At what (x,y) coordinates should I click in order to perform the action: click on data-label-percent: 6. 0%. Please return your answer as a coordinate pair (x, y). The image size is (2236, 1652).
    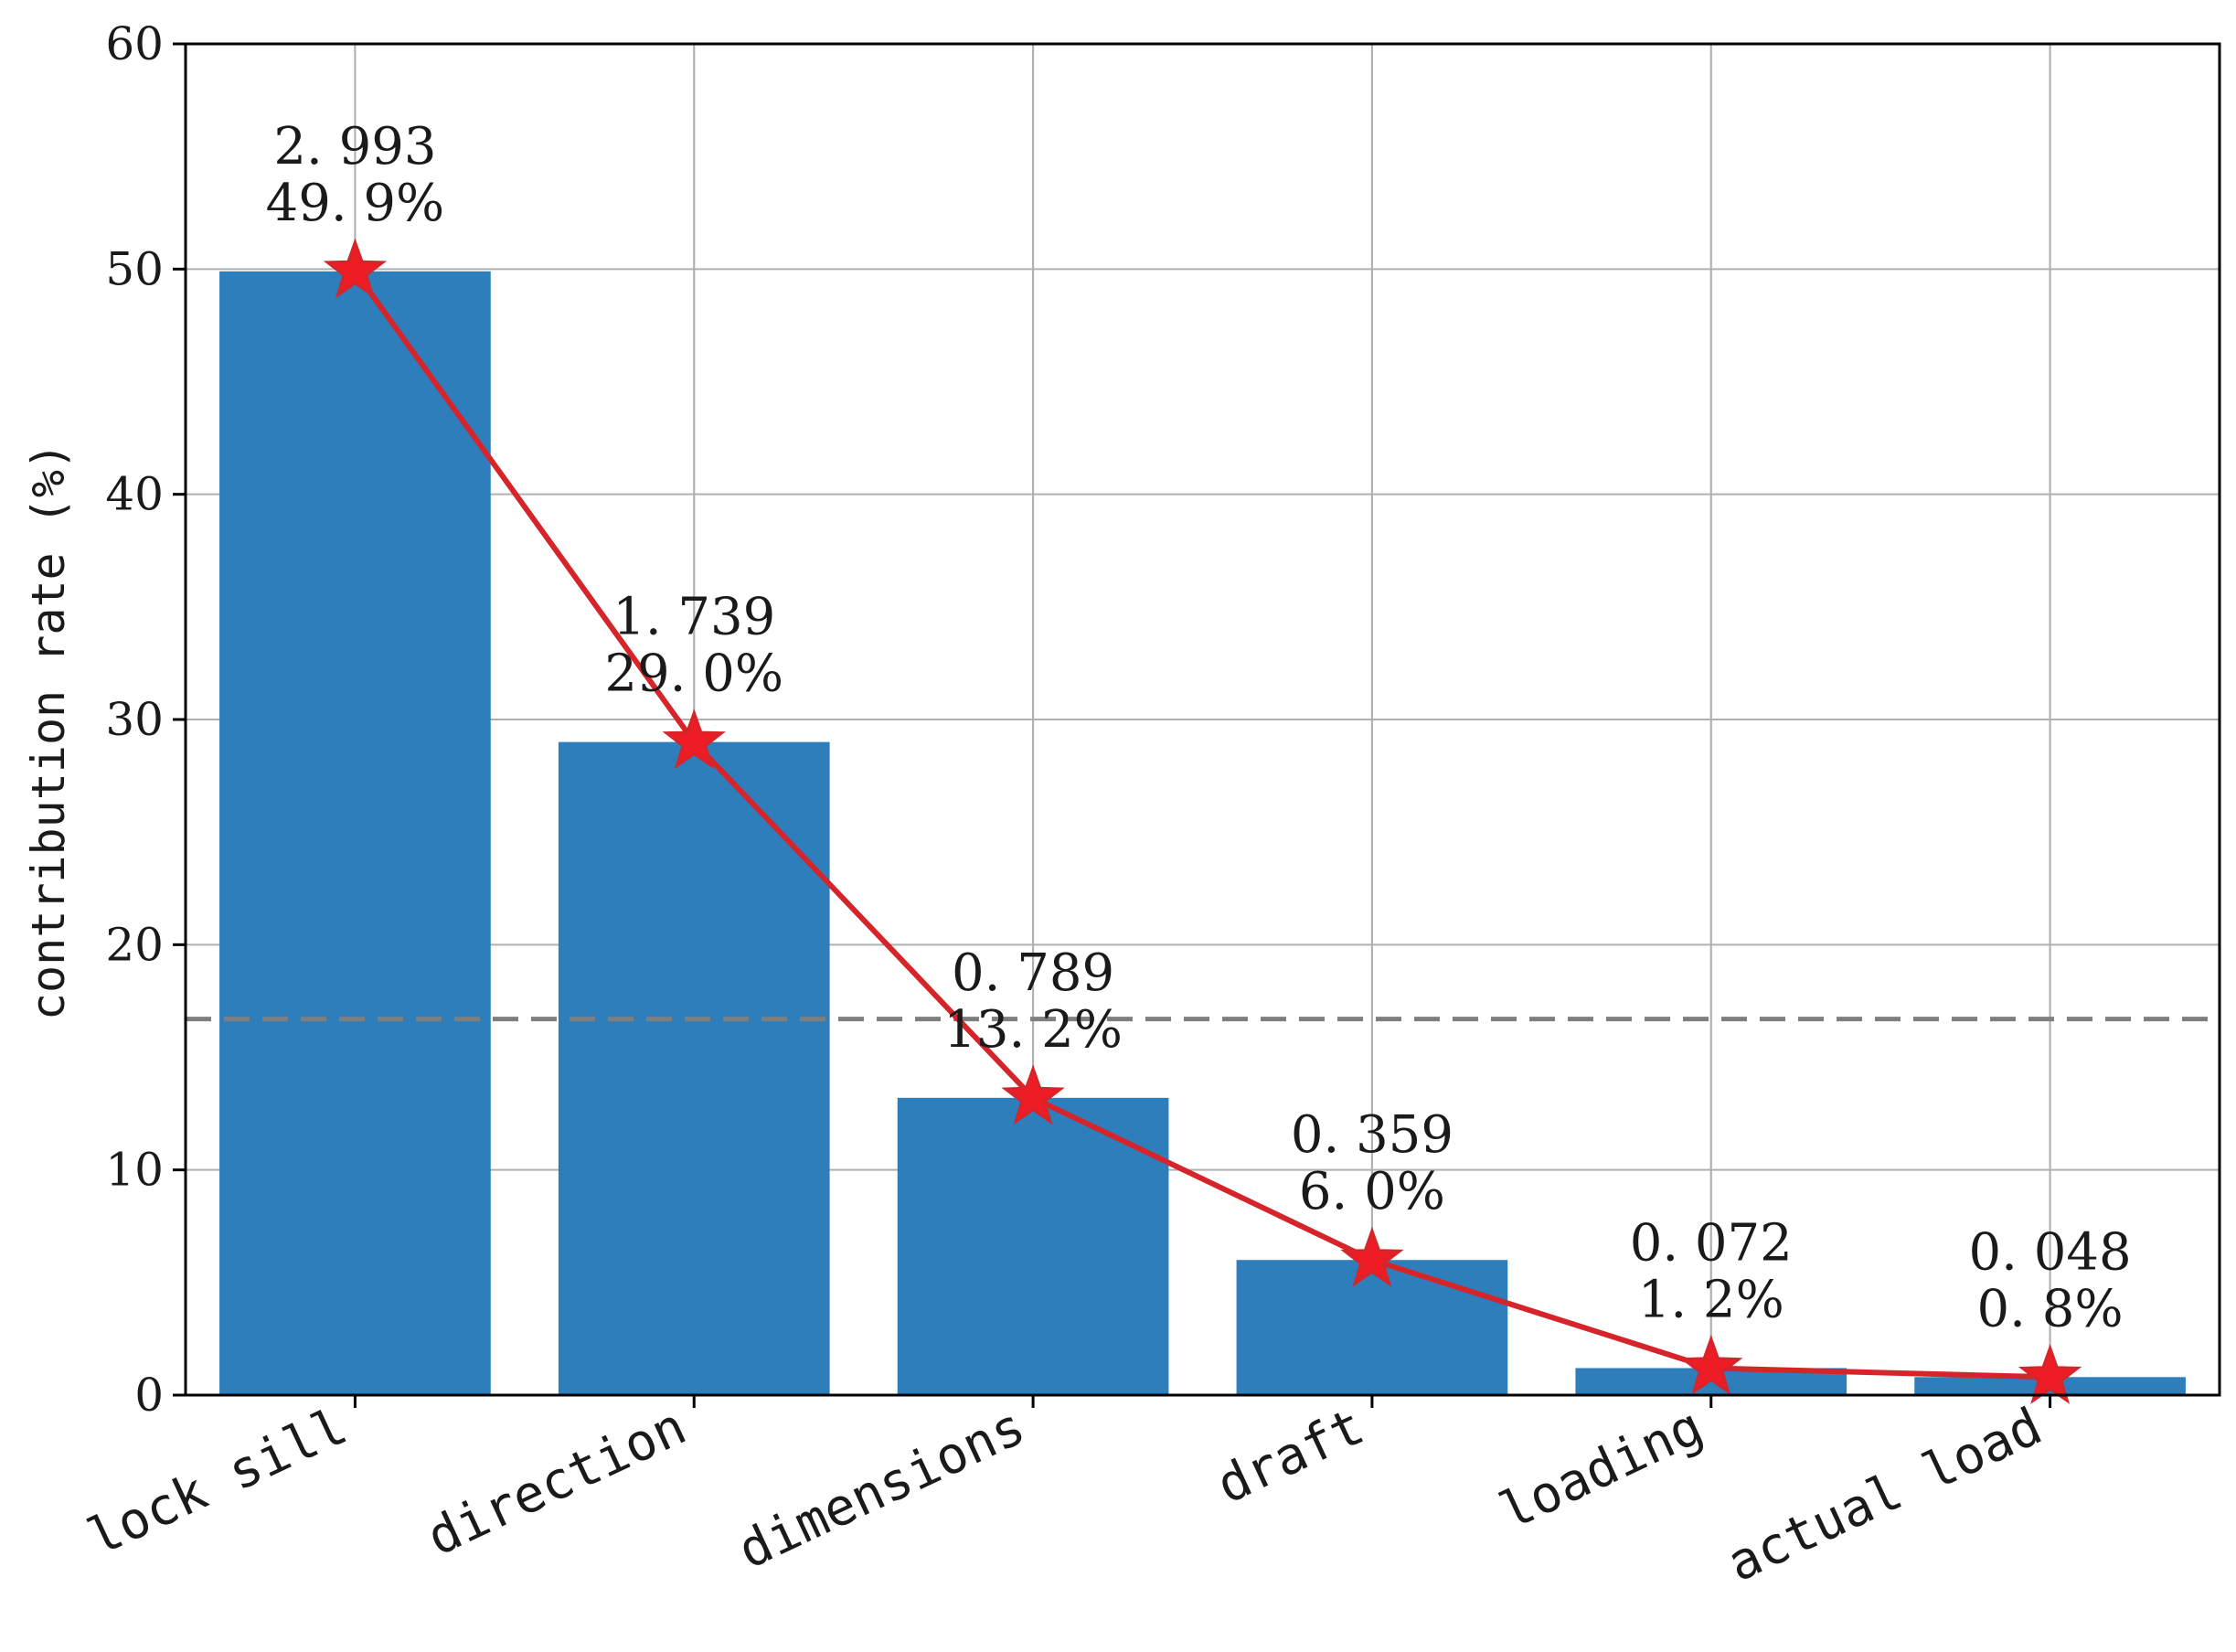
    Looking at the image, I should click on (1372, 1191).